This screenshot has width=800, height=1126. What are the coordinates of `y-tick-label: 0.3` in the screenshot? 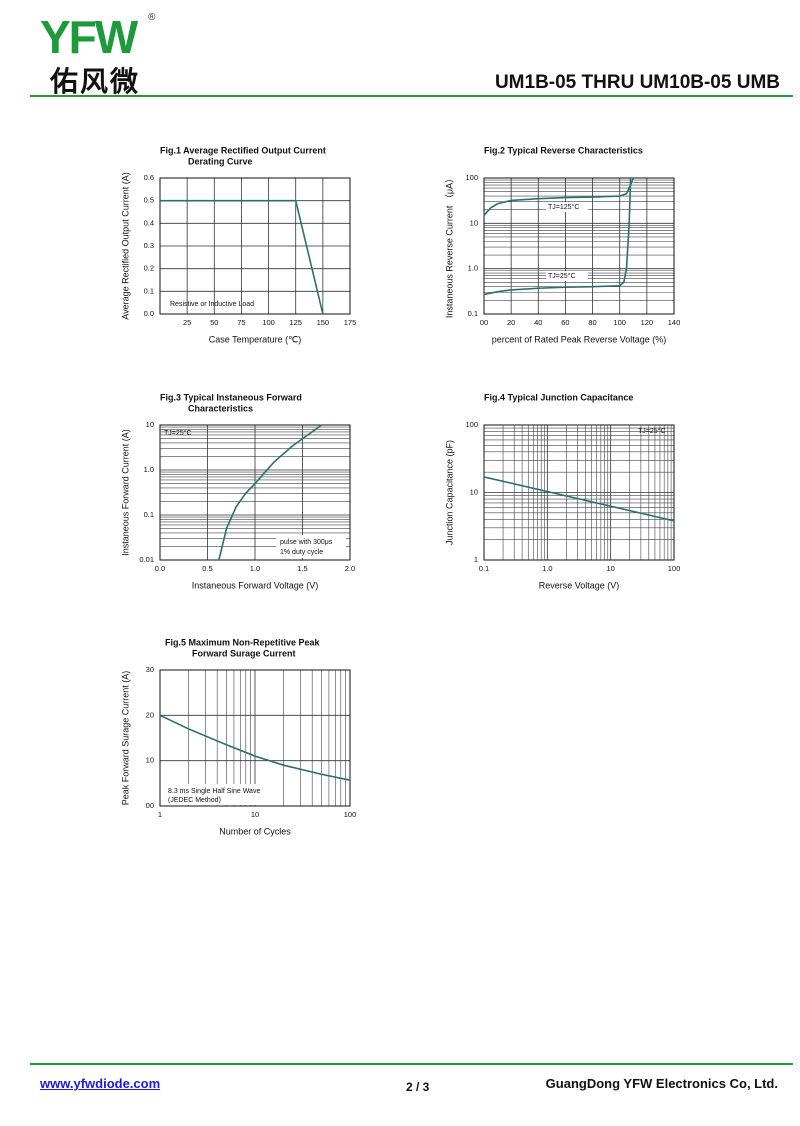 It's located at (149, 245).